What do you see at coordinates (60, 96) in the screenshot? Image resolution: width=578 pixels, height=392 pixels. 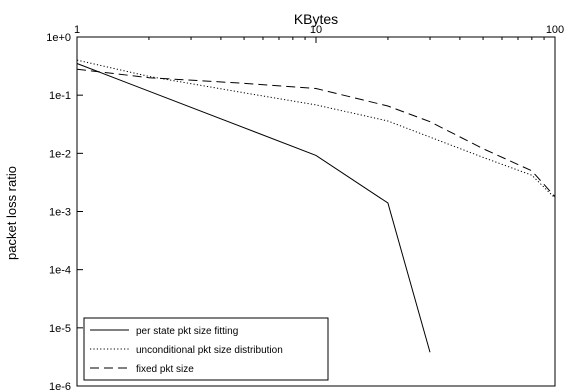 I see `y-tick-label: 1e-1` at bounding box center [60, 96].